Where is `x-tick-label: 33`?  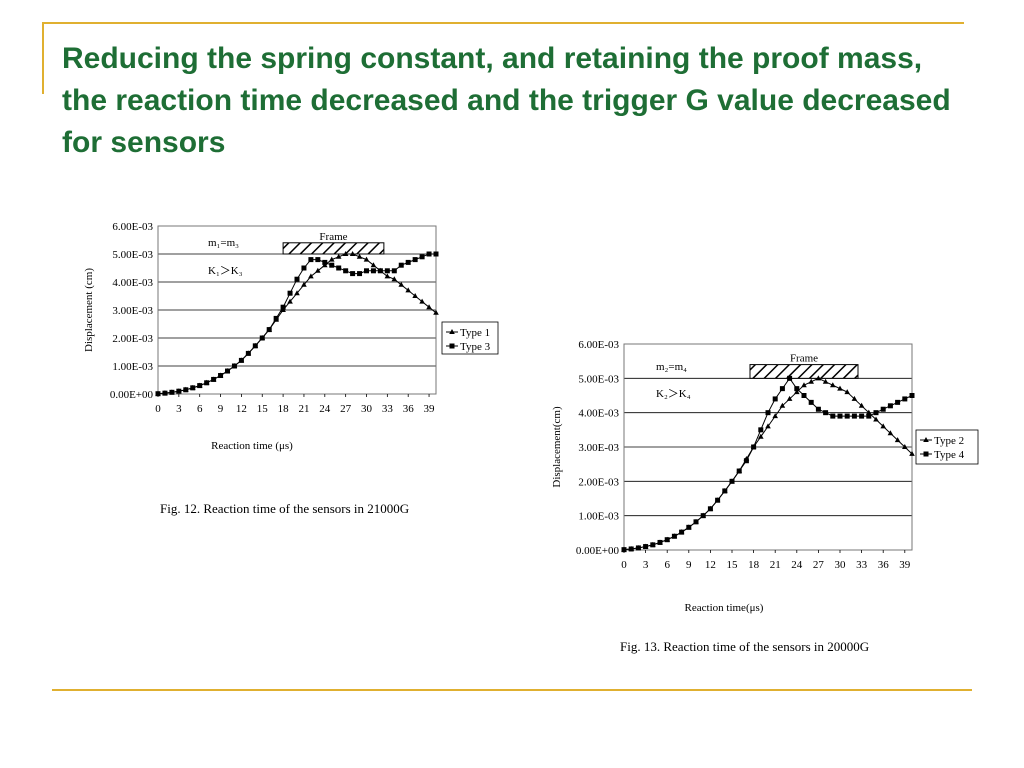 x-tick-label: 33 is located at coordinates (388, 409).